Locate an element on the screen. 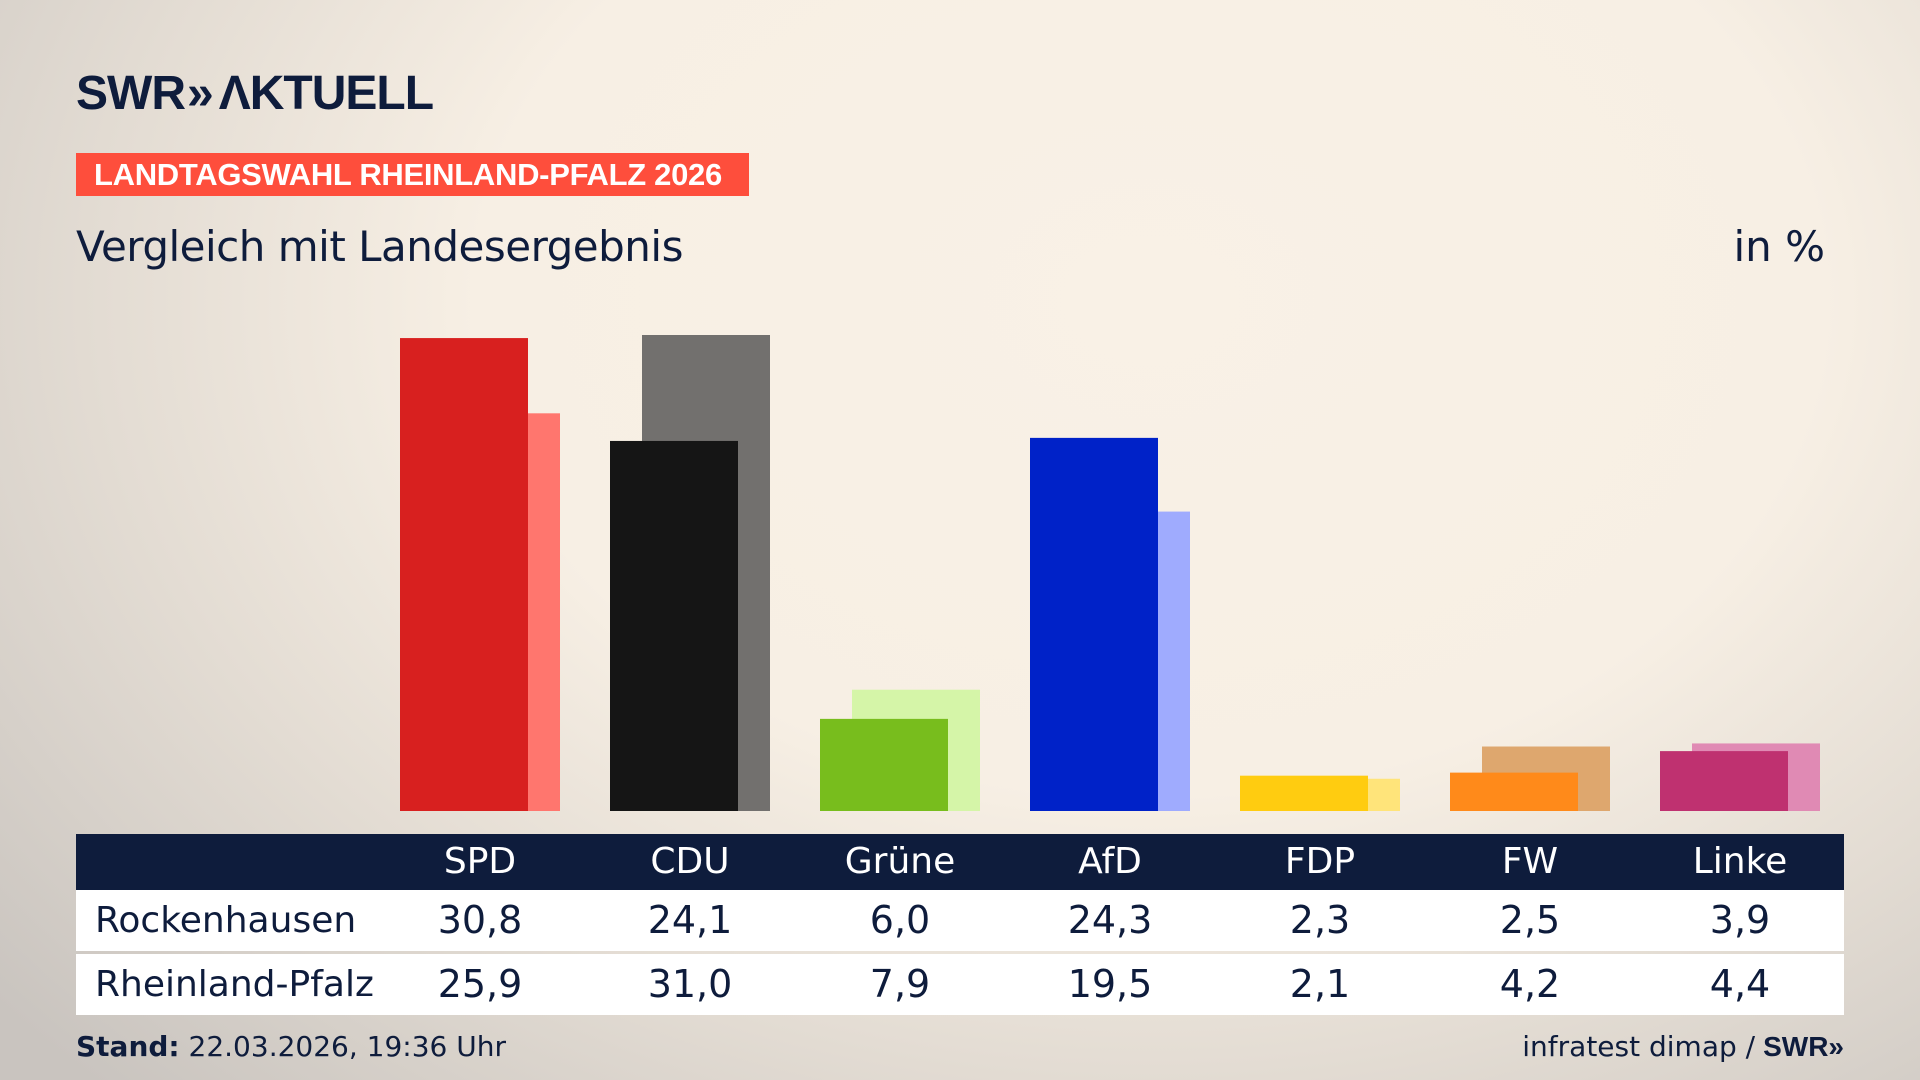 This screenshot has height=1080, width=1920. bar-linke-local is located at coordinates (1724, 781).